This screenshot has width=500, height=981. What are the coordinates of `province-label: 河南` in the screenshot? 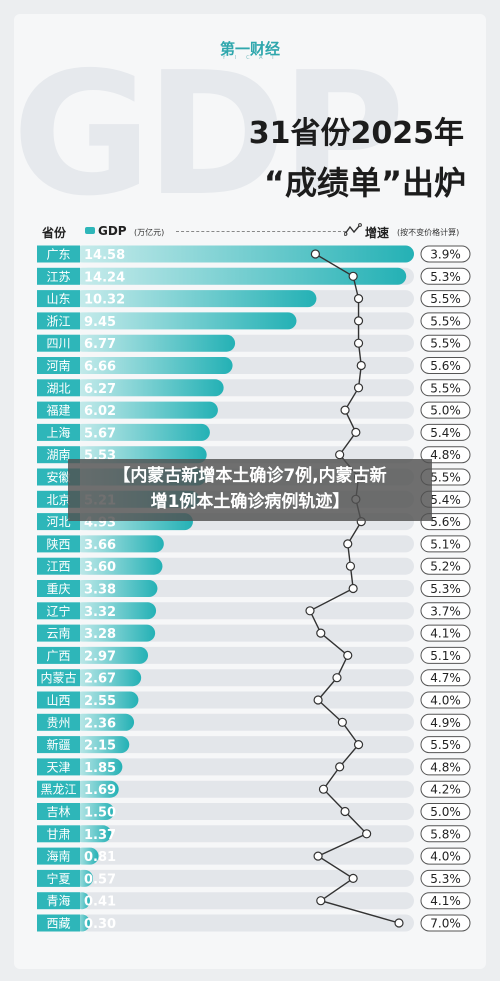 It's located at (58, 365).